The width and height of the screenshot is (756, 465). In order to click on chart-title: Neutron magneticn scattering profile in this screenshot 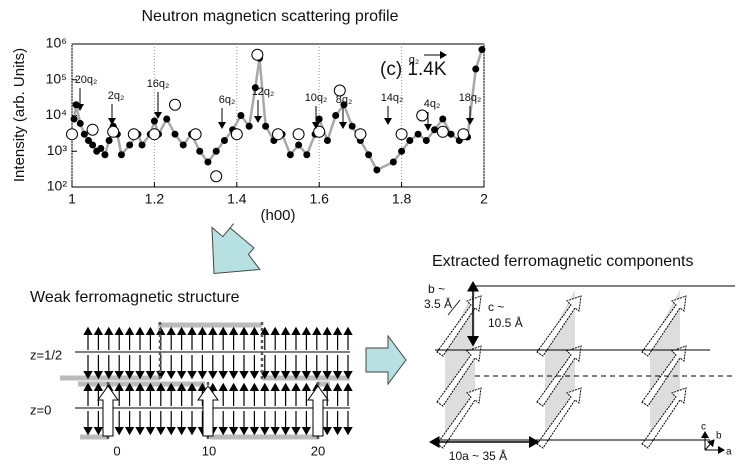, I will do `click(269, 16)`.